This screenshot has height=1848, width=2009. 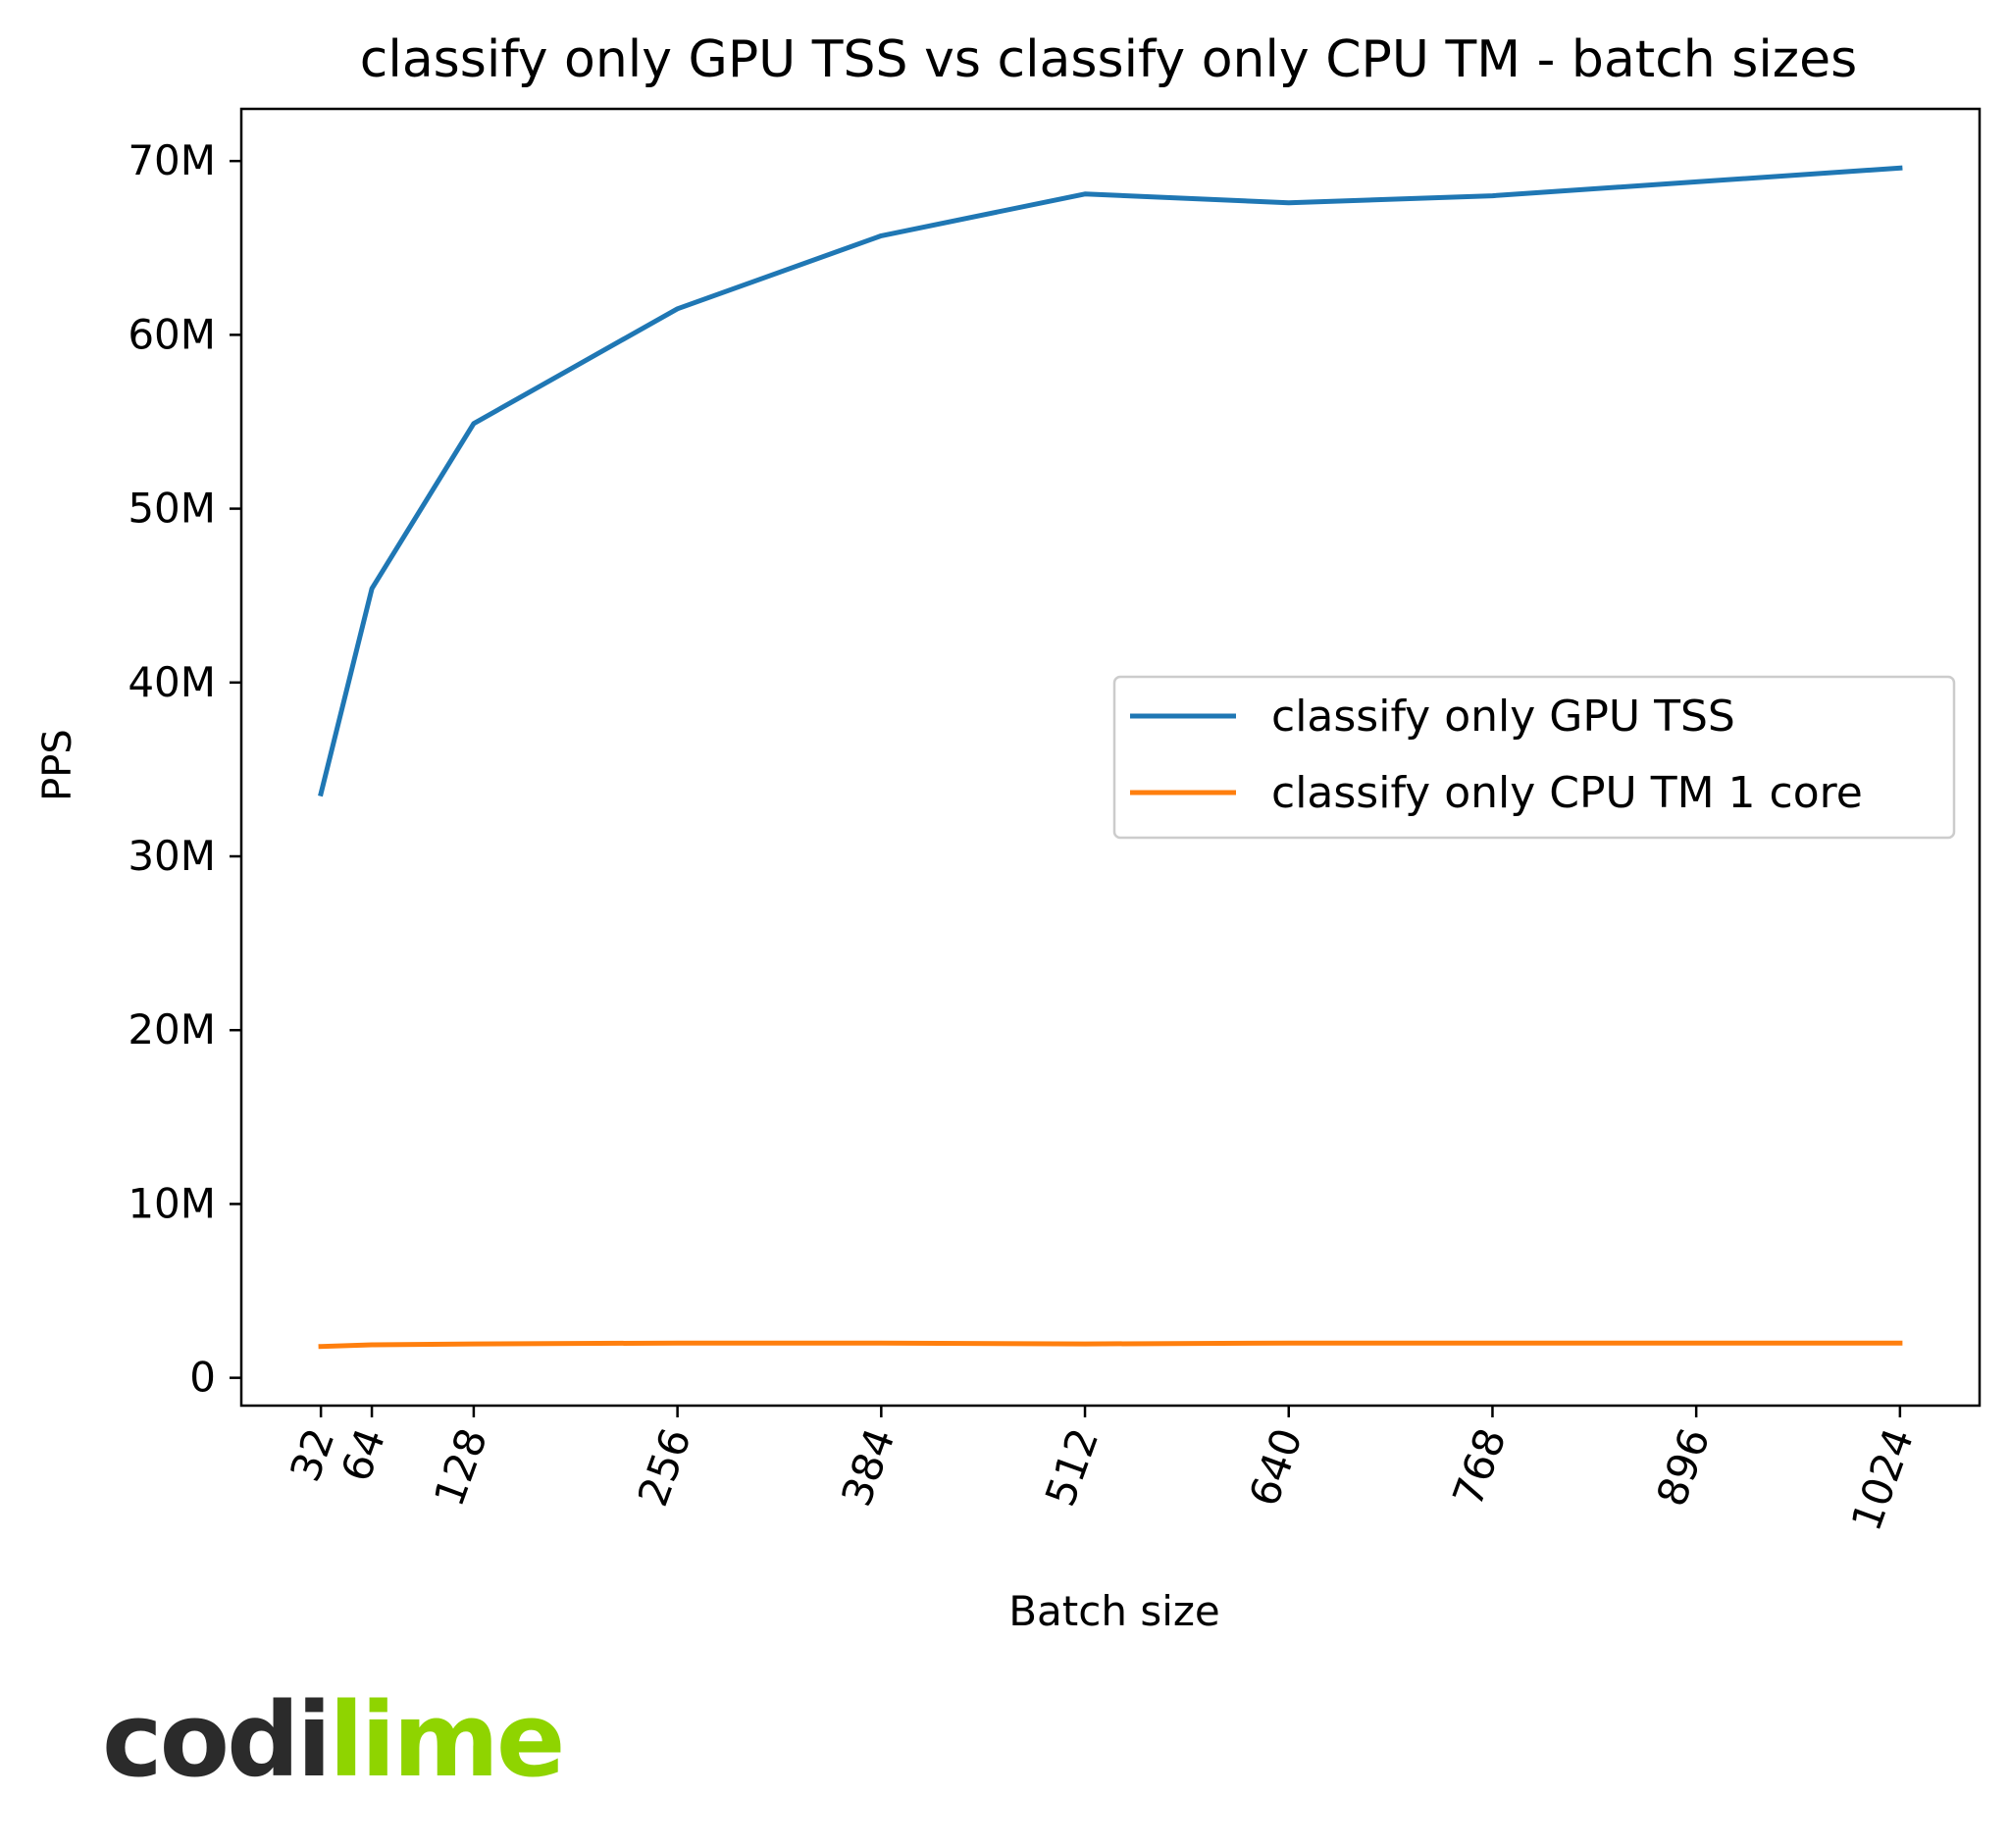 What do you see at coordinates (1503, 717) in the screenshot?
I see `legend-label-1: classify only GPU TSS` at bounding box center [1503, 717].